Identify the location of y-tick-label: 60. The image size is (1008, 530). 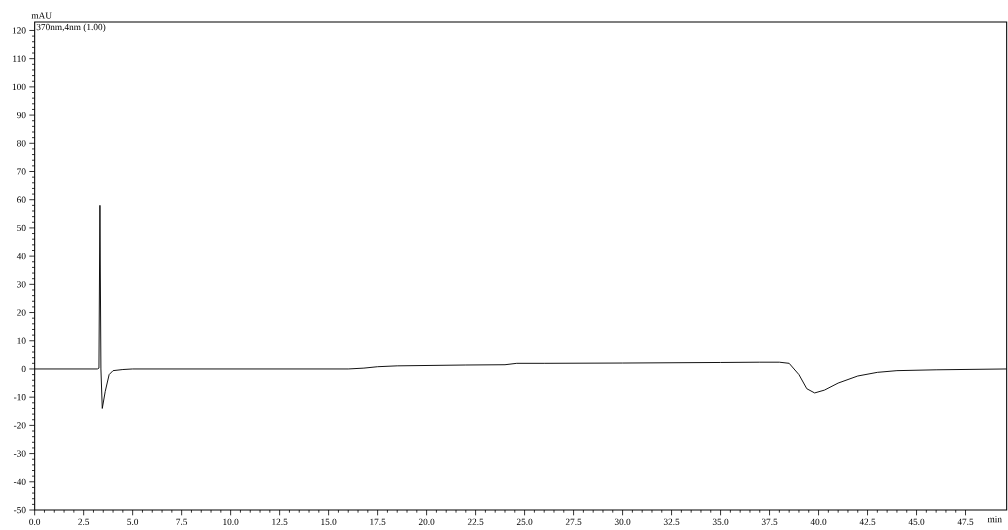
(21, 199).